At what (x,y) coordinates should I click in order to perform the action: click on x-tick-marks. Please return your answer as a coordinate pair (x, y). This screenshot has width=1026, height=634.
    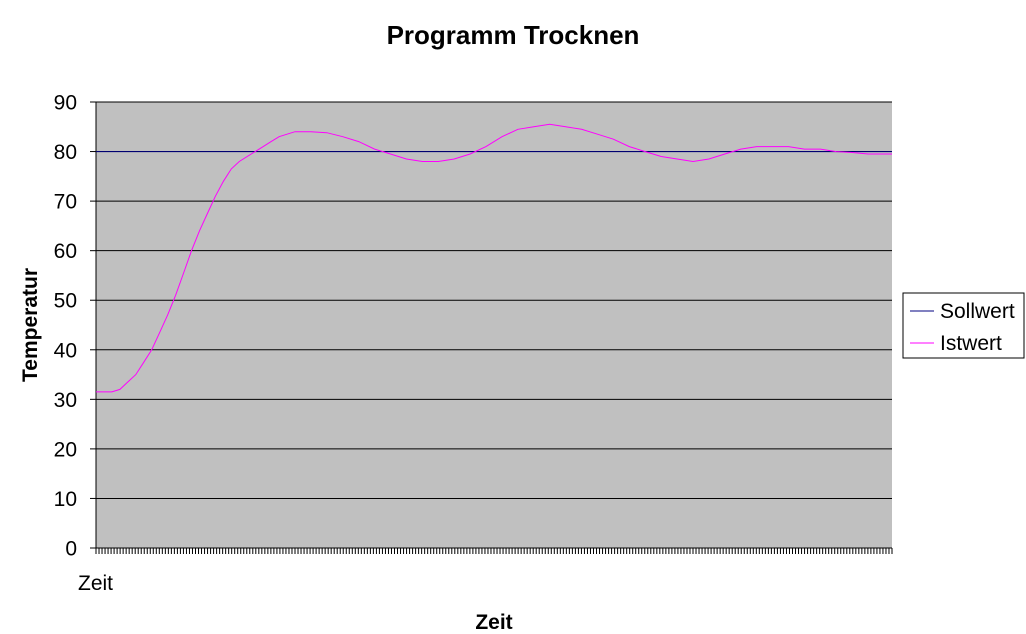
    Looking at the image, I should click on (494, 551).